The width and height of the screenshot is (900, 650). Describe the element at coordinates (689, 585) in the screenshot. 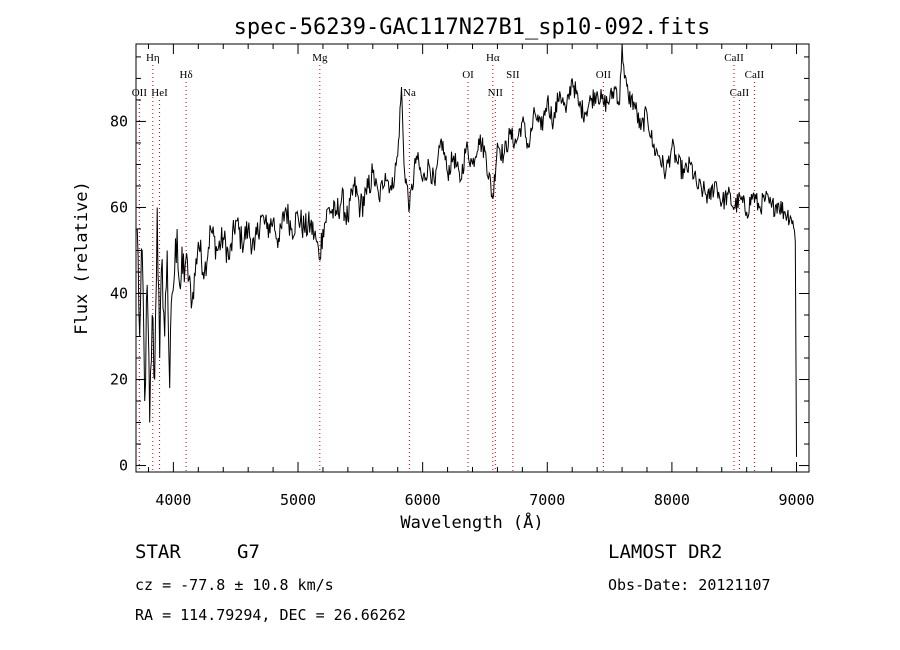

I see `observation-date: Obs-Date: 20121107` at that location.